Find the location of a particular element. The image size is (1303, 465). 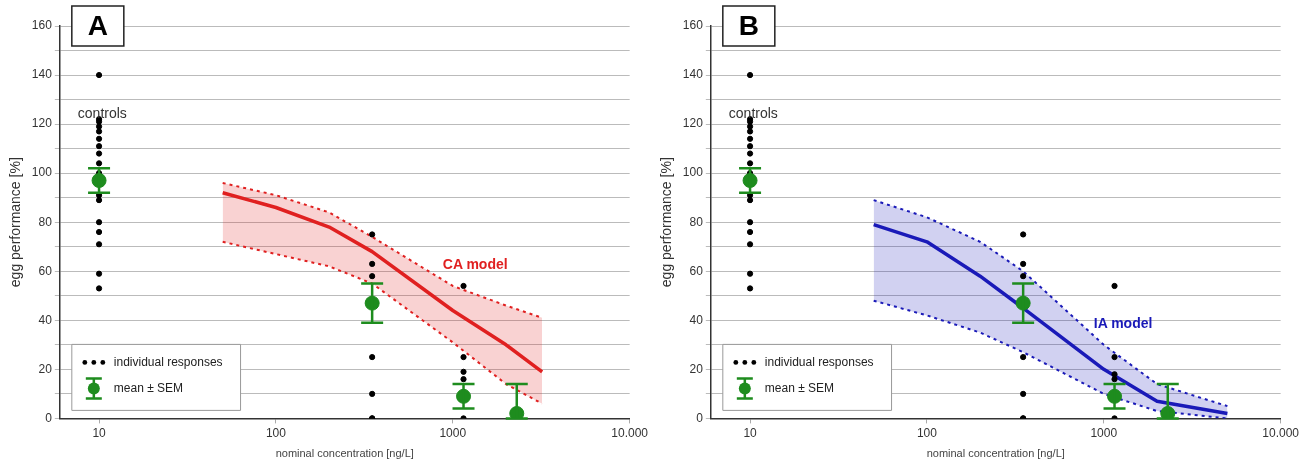

chart-title: A is located at coordinates (97, 25).